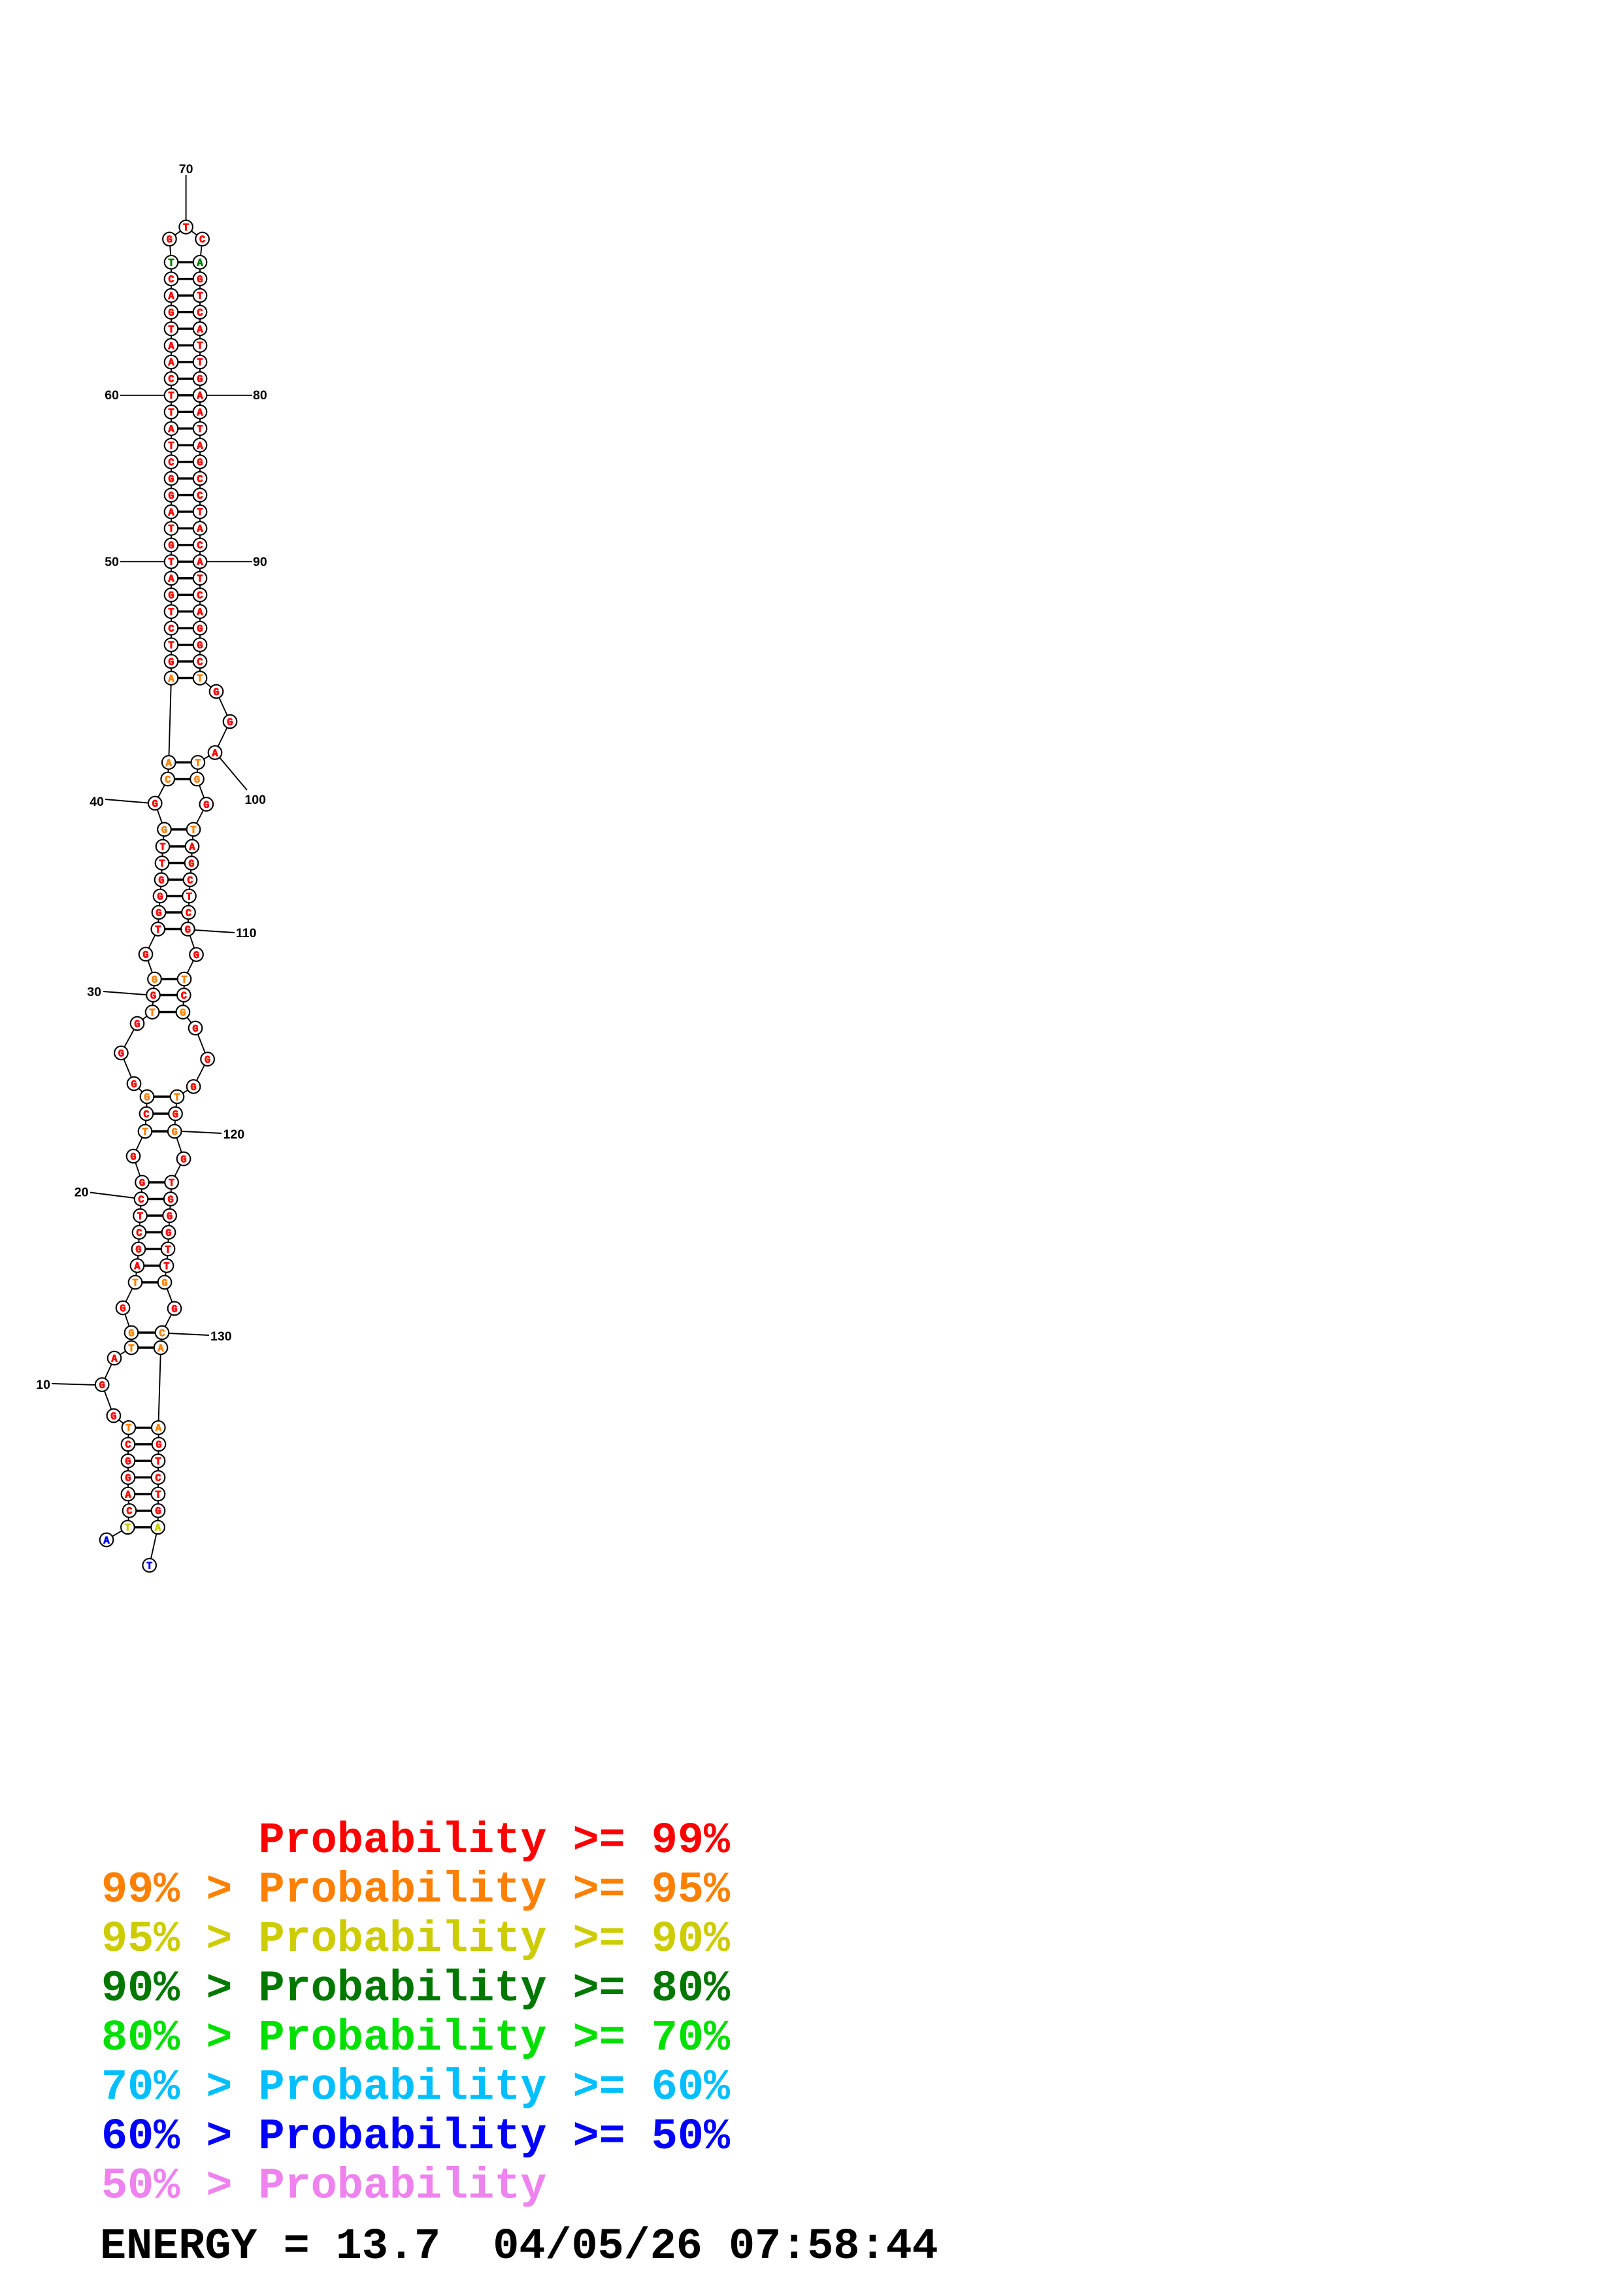 The width and height of the screenshot is (1620, 2296). What do you see at coordinates (715, 2247) in the screenshot?
I see `svg-text: 04/05/26 07:58:44` at bounding box center [715, 2247].